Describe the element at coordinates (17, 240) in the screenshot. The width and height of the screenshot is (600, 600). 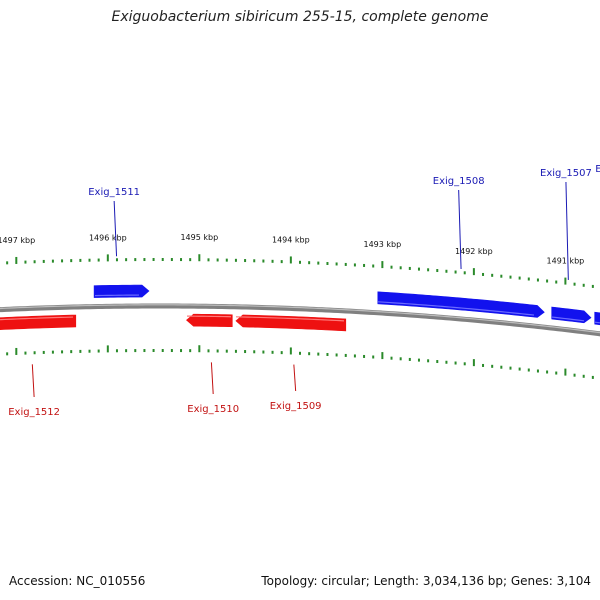
I see `tick-label: 1497 kbp` at that location.